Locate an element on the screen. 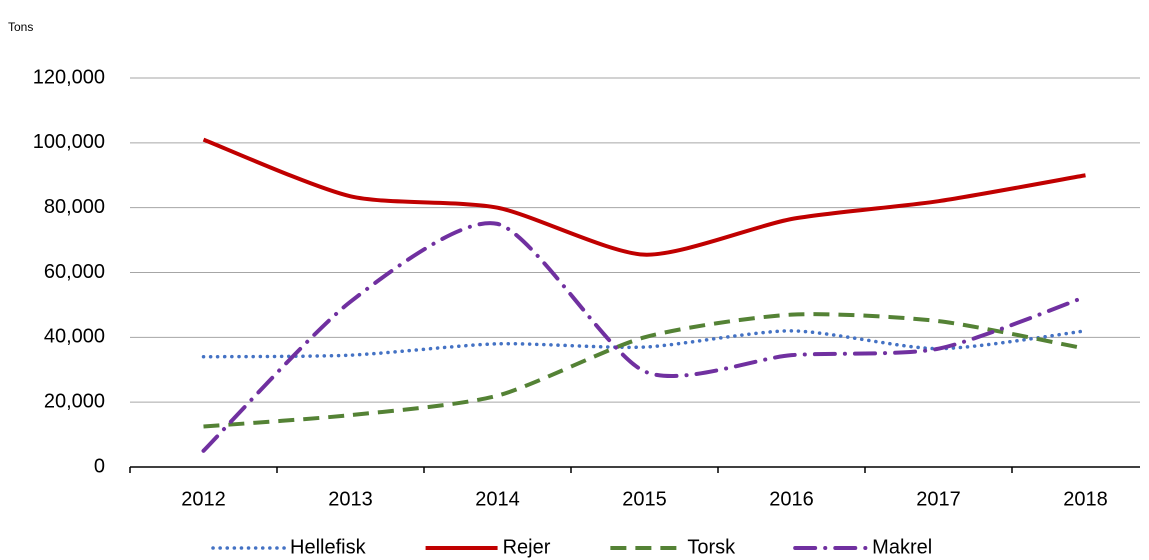  y-tick-label: 100,000 is located at coordinates (69, 142).